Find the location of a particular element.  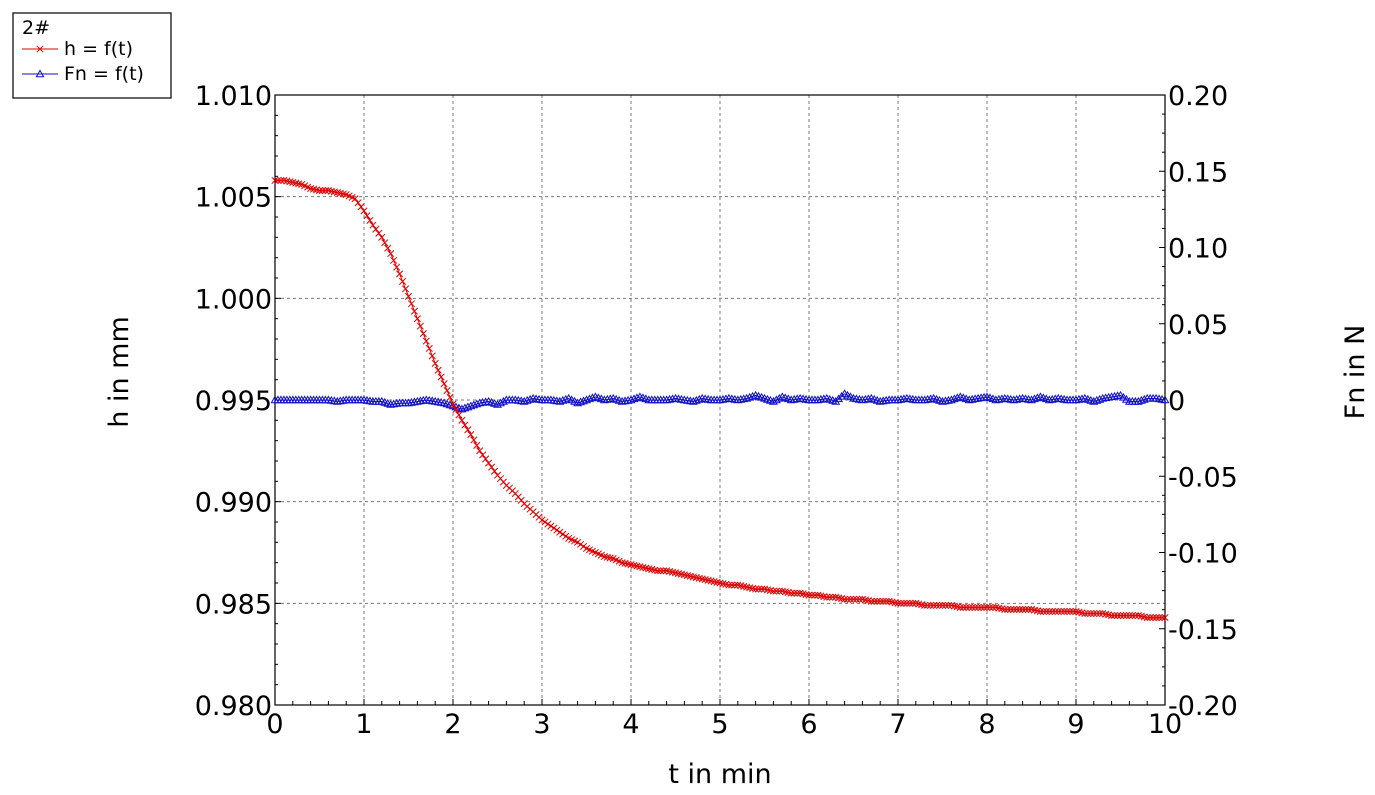

y-axis-label: h in mm is located at coordinates (119, 372).